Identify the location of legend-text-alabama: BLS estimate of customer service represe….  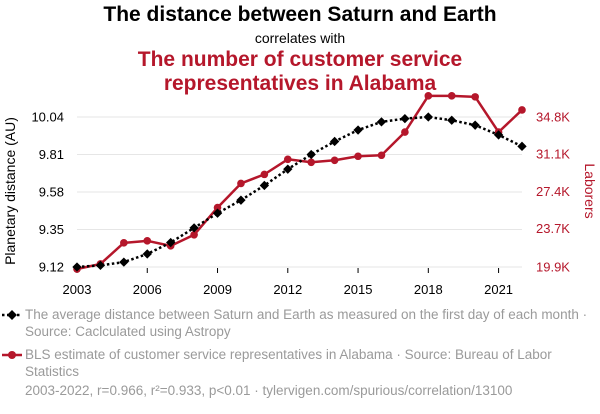
(288, 363).